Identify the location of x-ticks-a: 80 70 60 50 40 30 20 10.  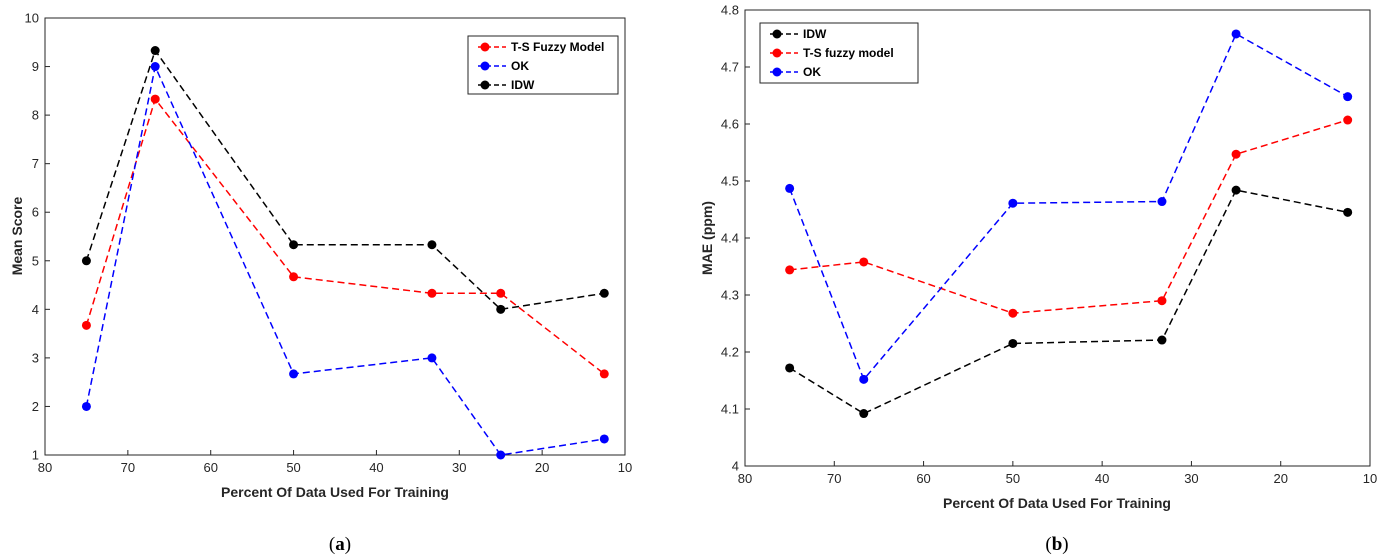
(335, 462).